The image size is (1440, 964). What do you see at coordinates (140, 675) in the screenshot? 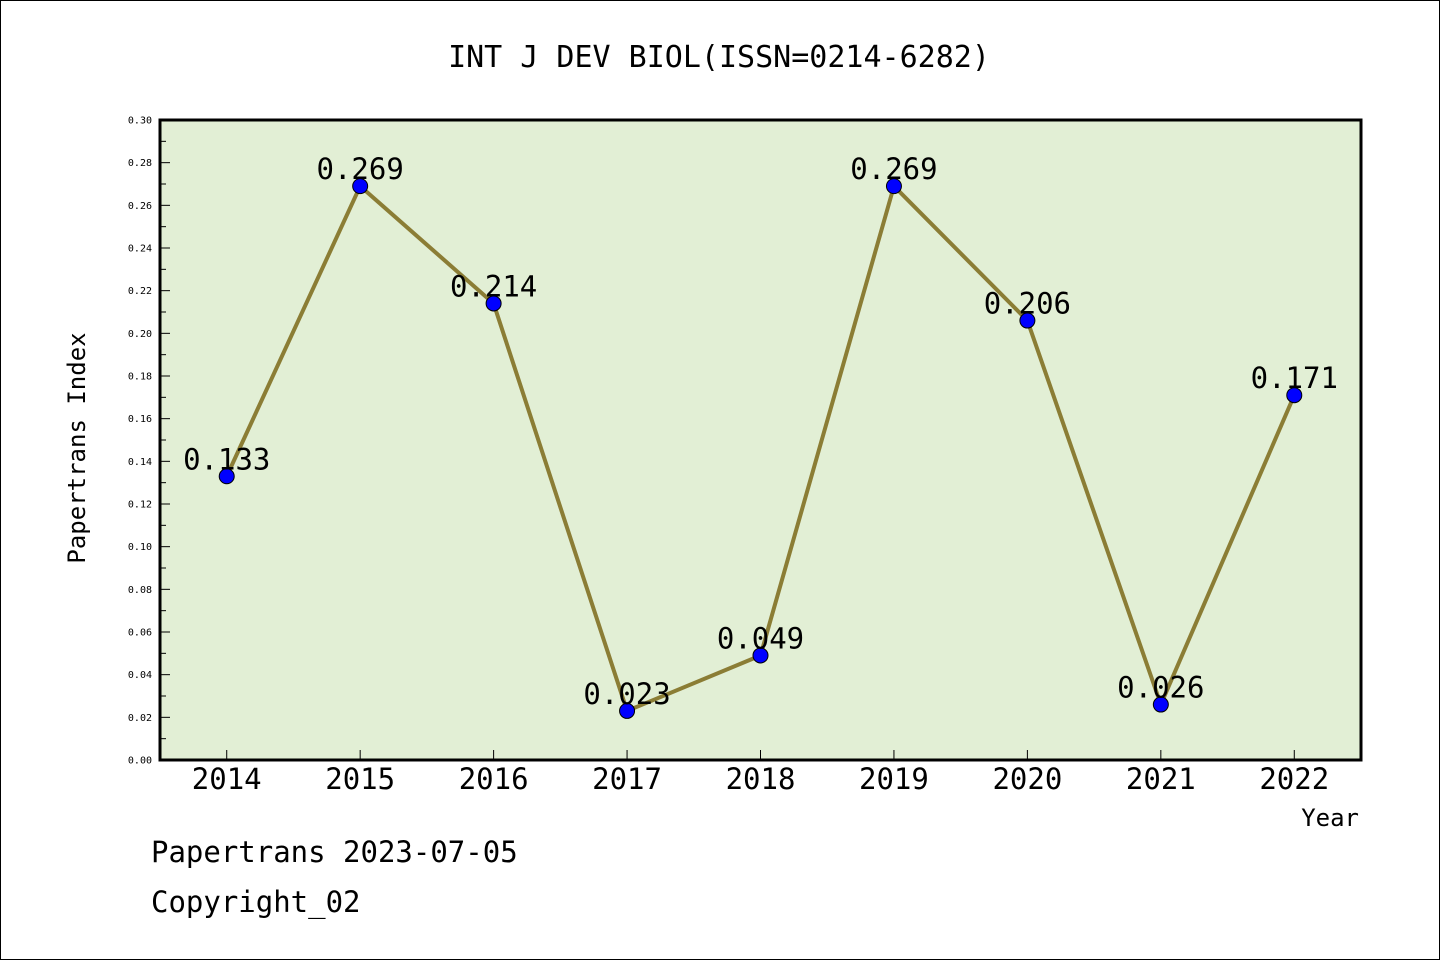
I see `y-tick-label: 0.04` at bounding box center [140, 675].